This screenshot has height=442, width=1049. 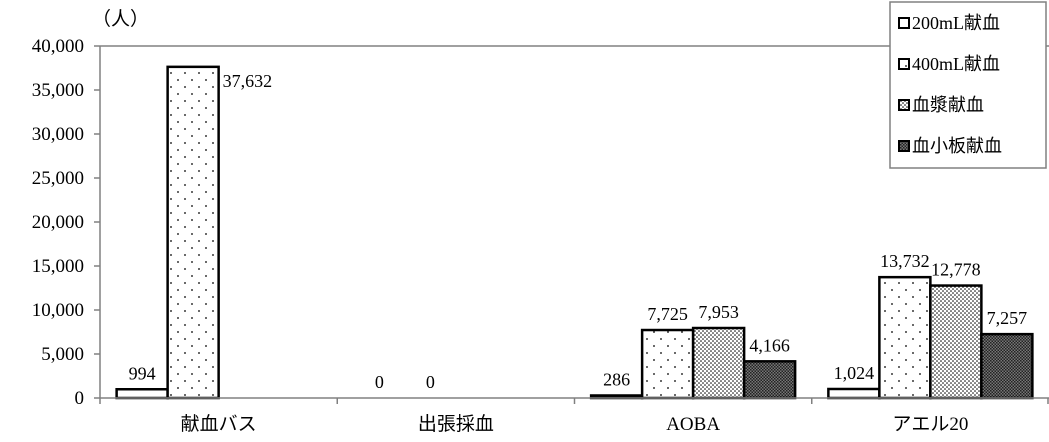 What do you see at coordinates (80, 398) in the screenshot?
I see `y-tick-label: 0` at bounding box center [80, 398].